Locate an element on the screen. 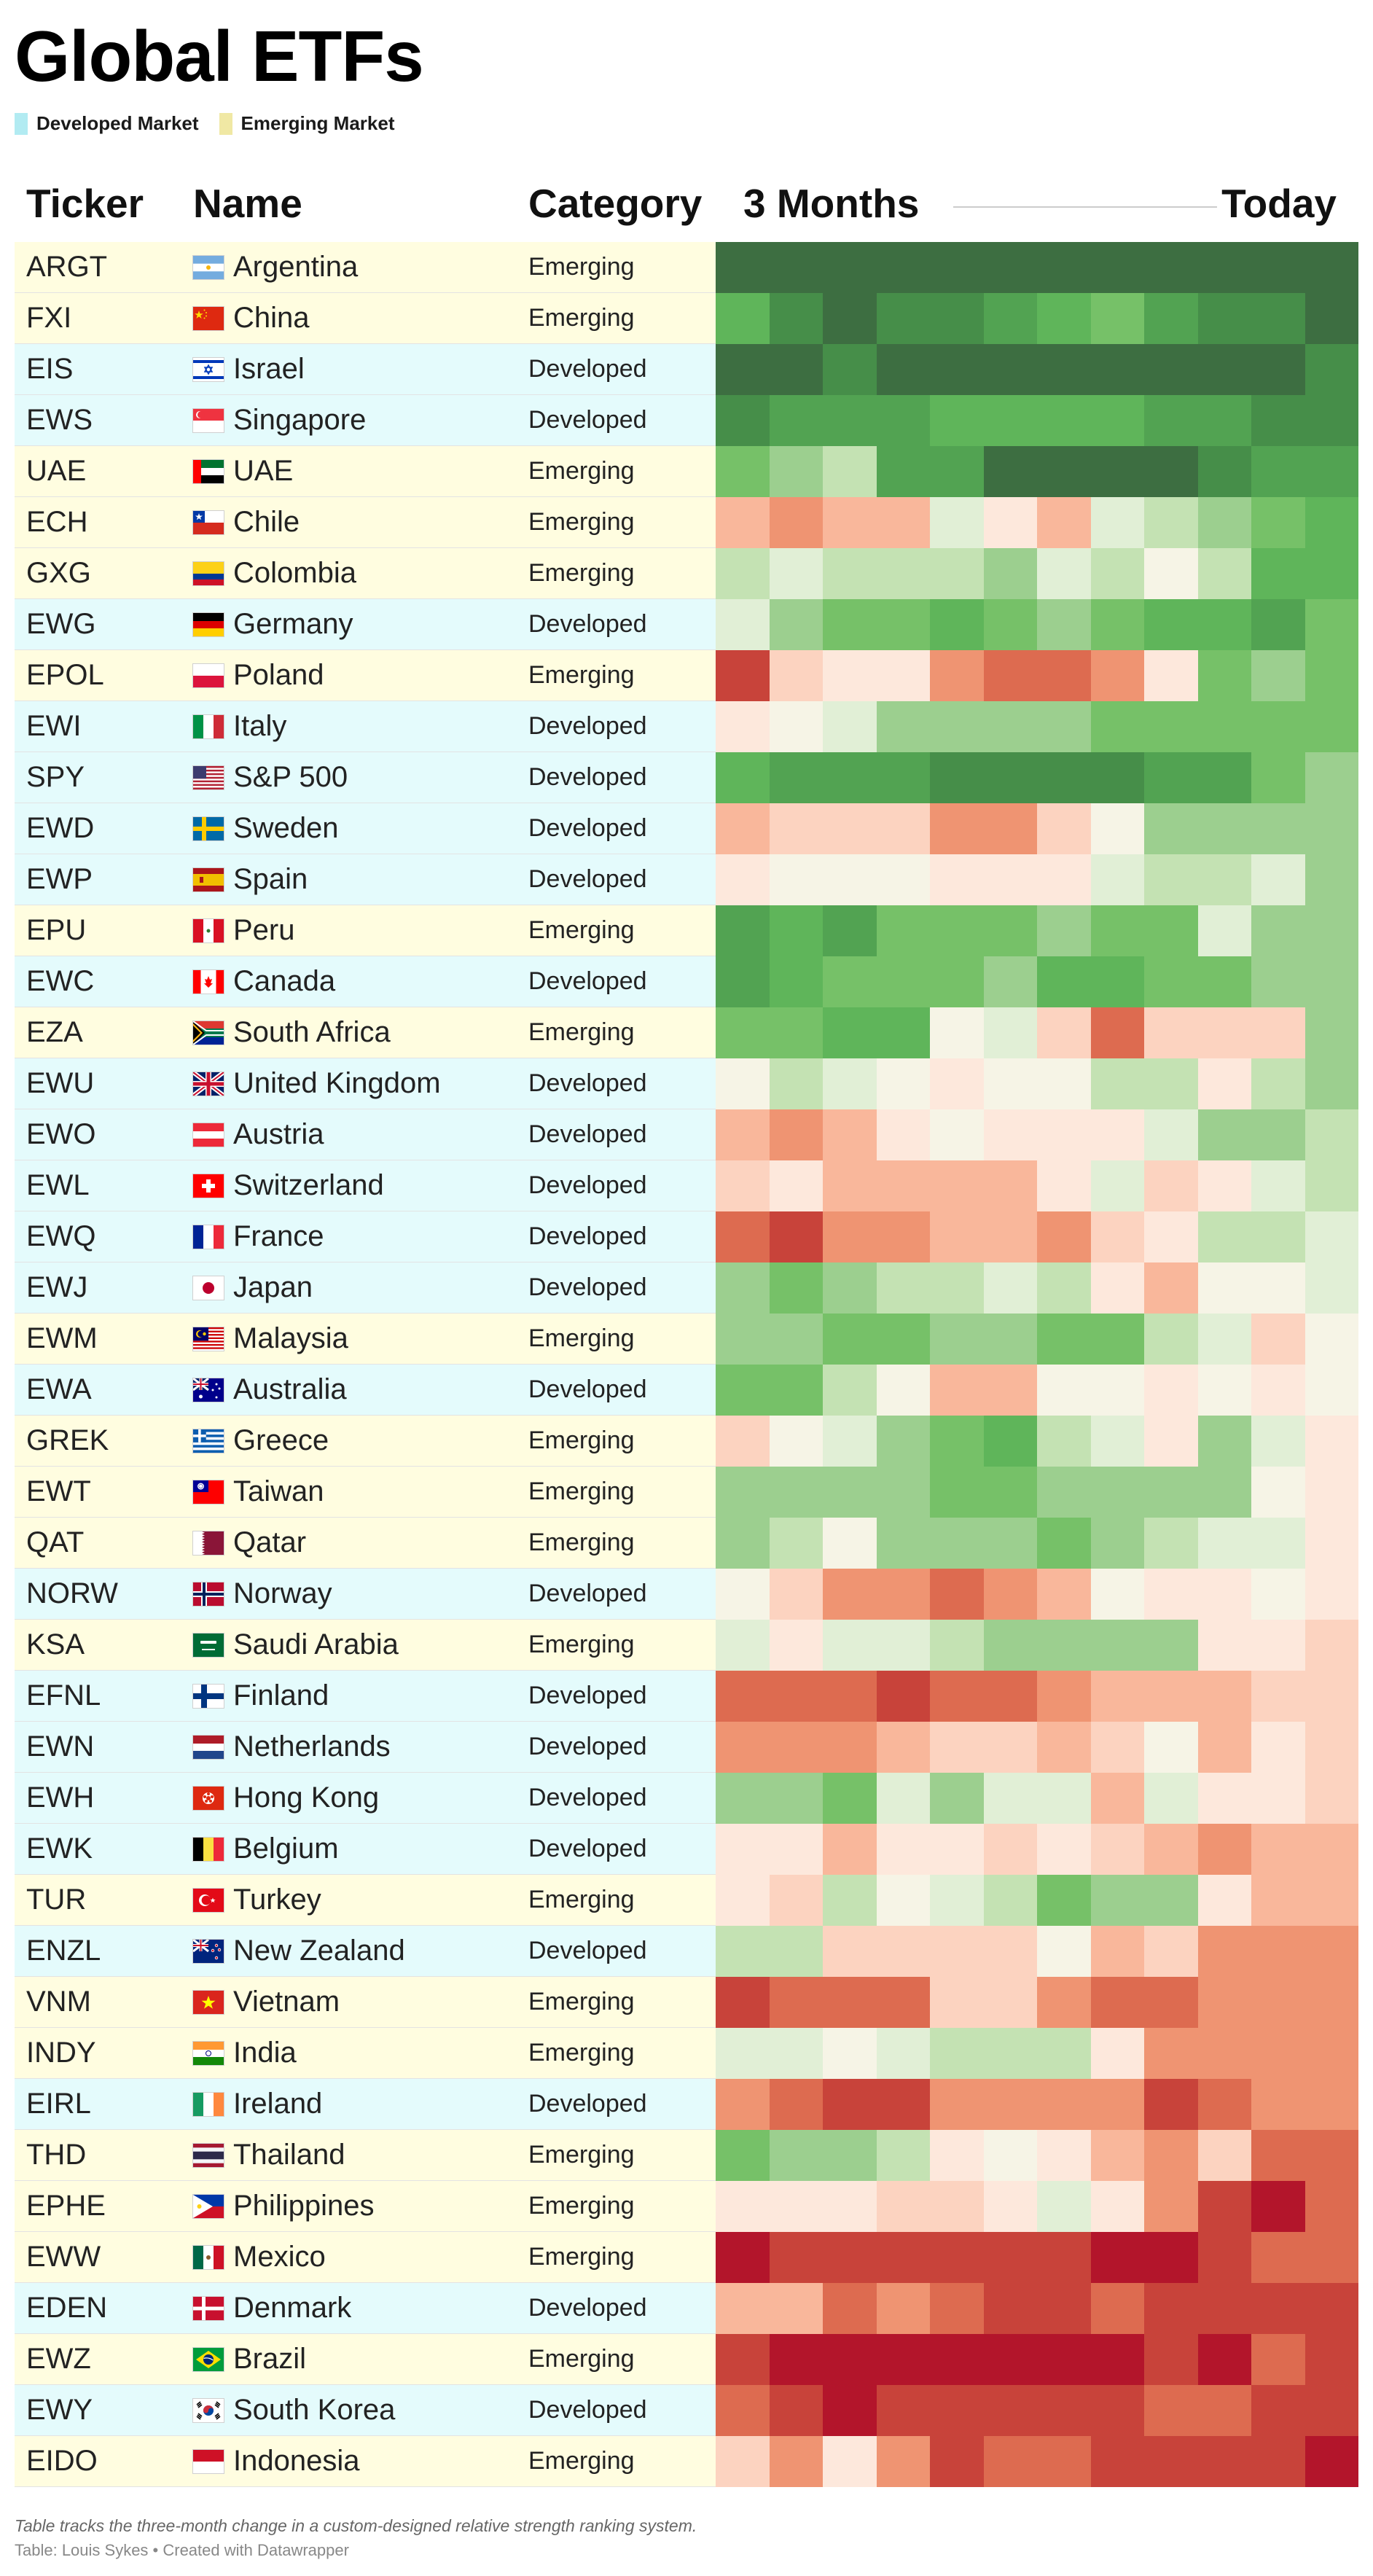 This screenshot has width=1373, height=2576. flag-colombia-icon is located at coordinates (208, 573).